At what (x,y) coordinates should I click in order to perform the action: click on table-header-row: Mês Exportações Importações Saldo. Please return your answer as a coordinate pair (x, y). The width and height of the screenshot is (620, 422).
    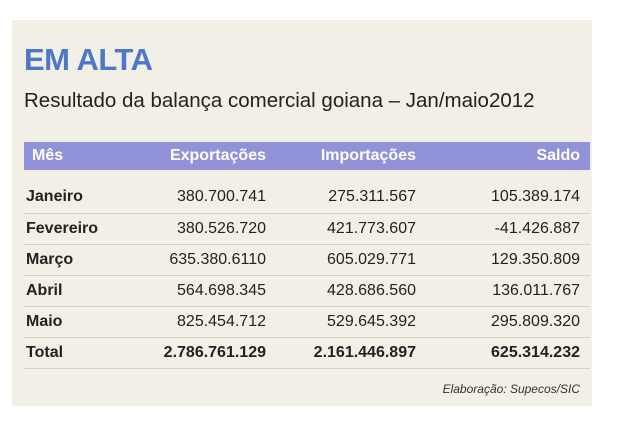
    Looking at the image, I should click on (307, 156).